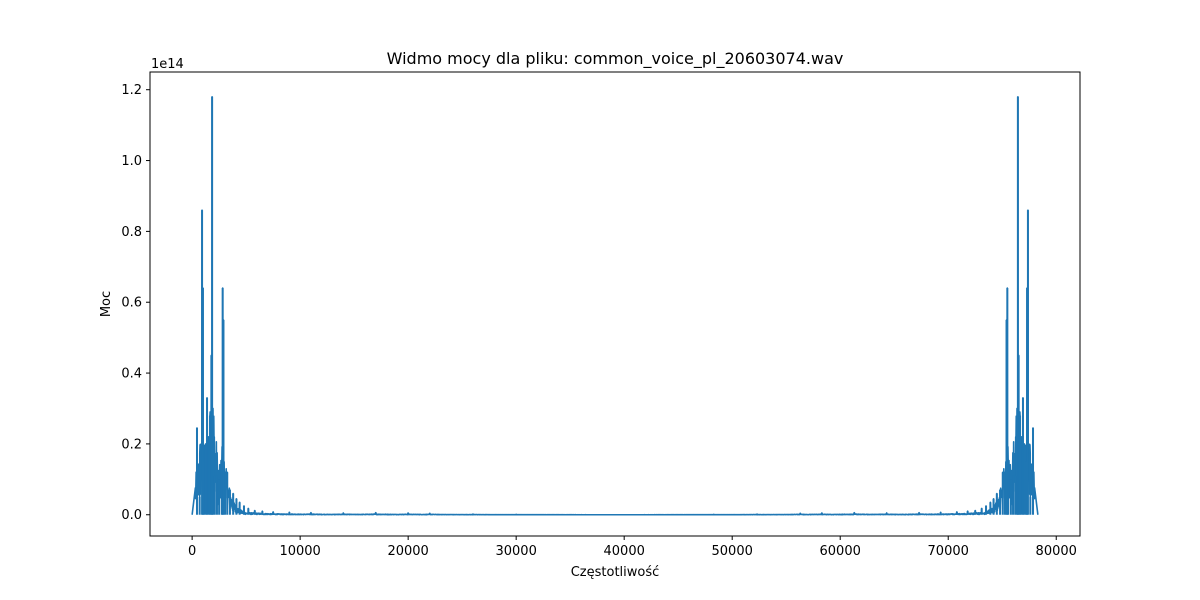 Image resolution: width=1200 pixels, height=600 pixels. Describe the element at coordinates (299, 551) in the screenshot. I see `x-tick-label: 10000` at that location.